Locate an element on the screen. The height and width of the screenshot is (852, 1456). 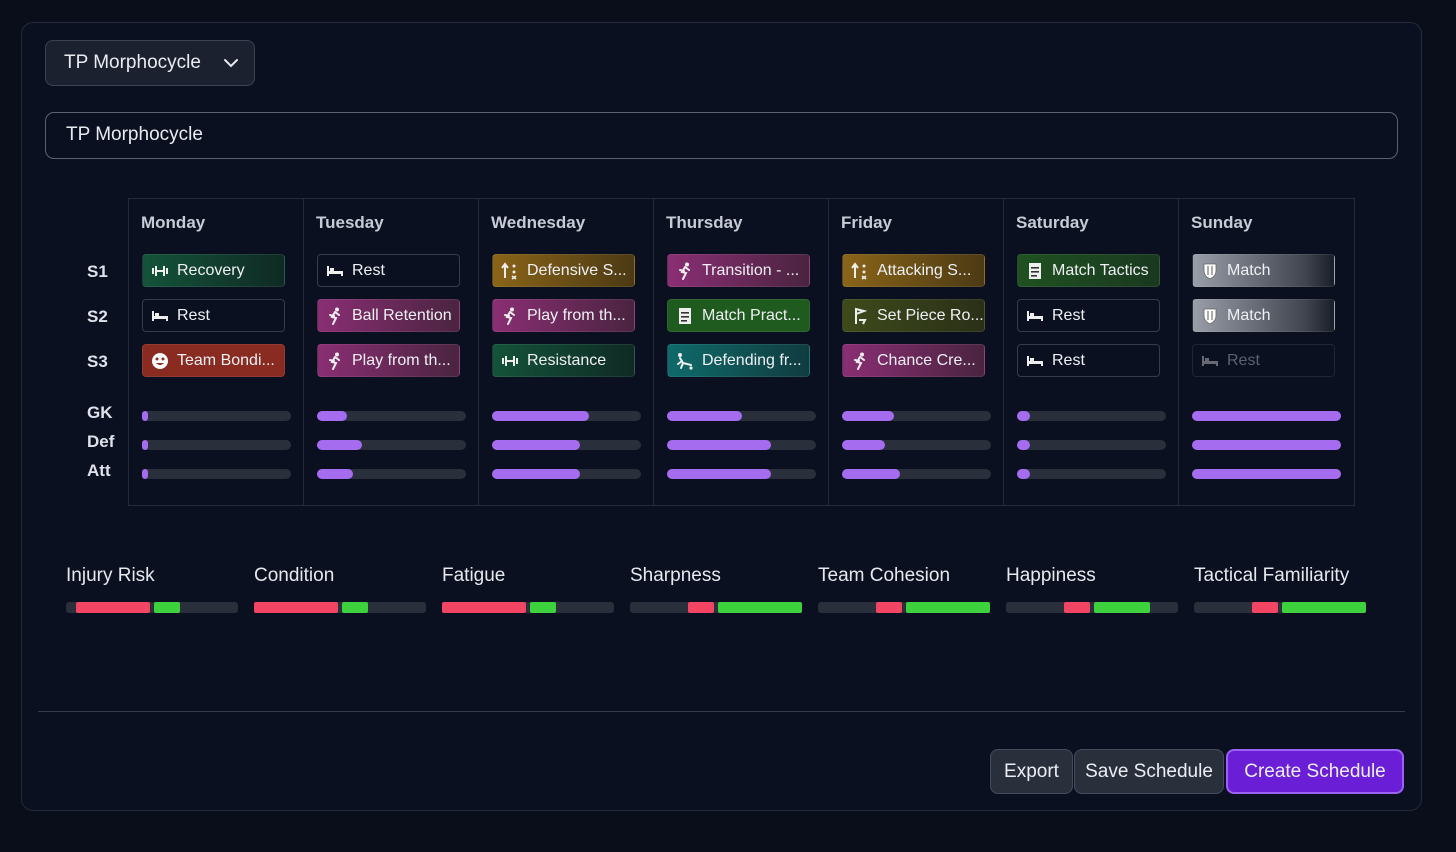
metric-name: Injury Risk is located at coordinates (110, 575).